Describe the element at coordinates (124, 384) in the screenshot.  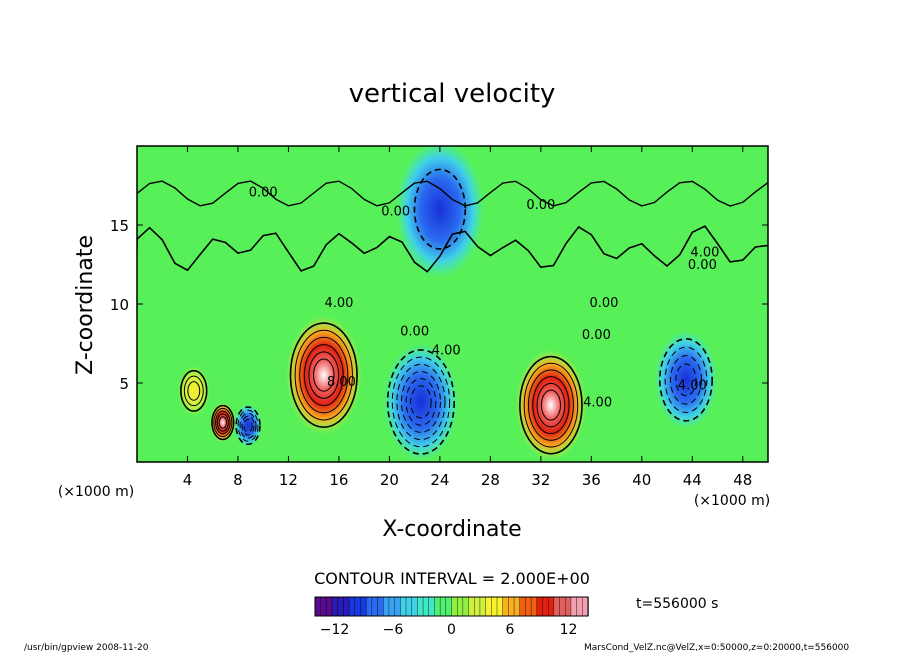
I see `y-tick-label: 5` at that location.